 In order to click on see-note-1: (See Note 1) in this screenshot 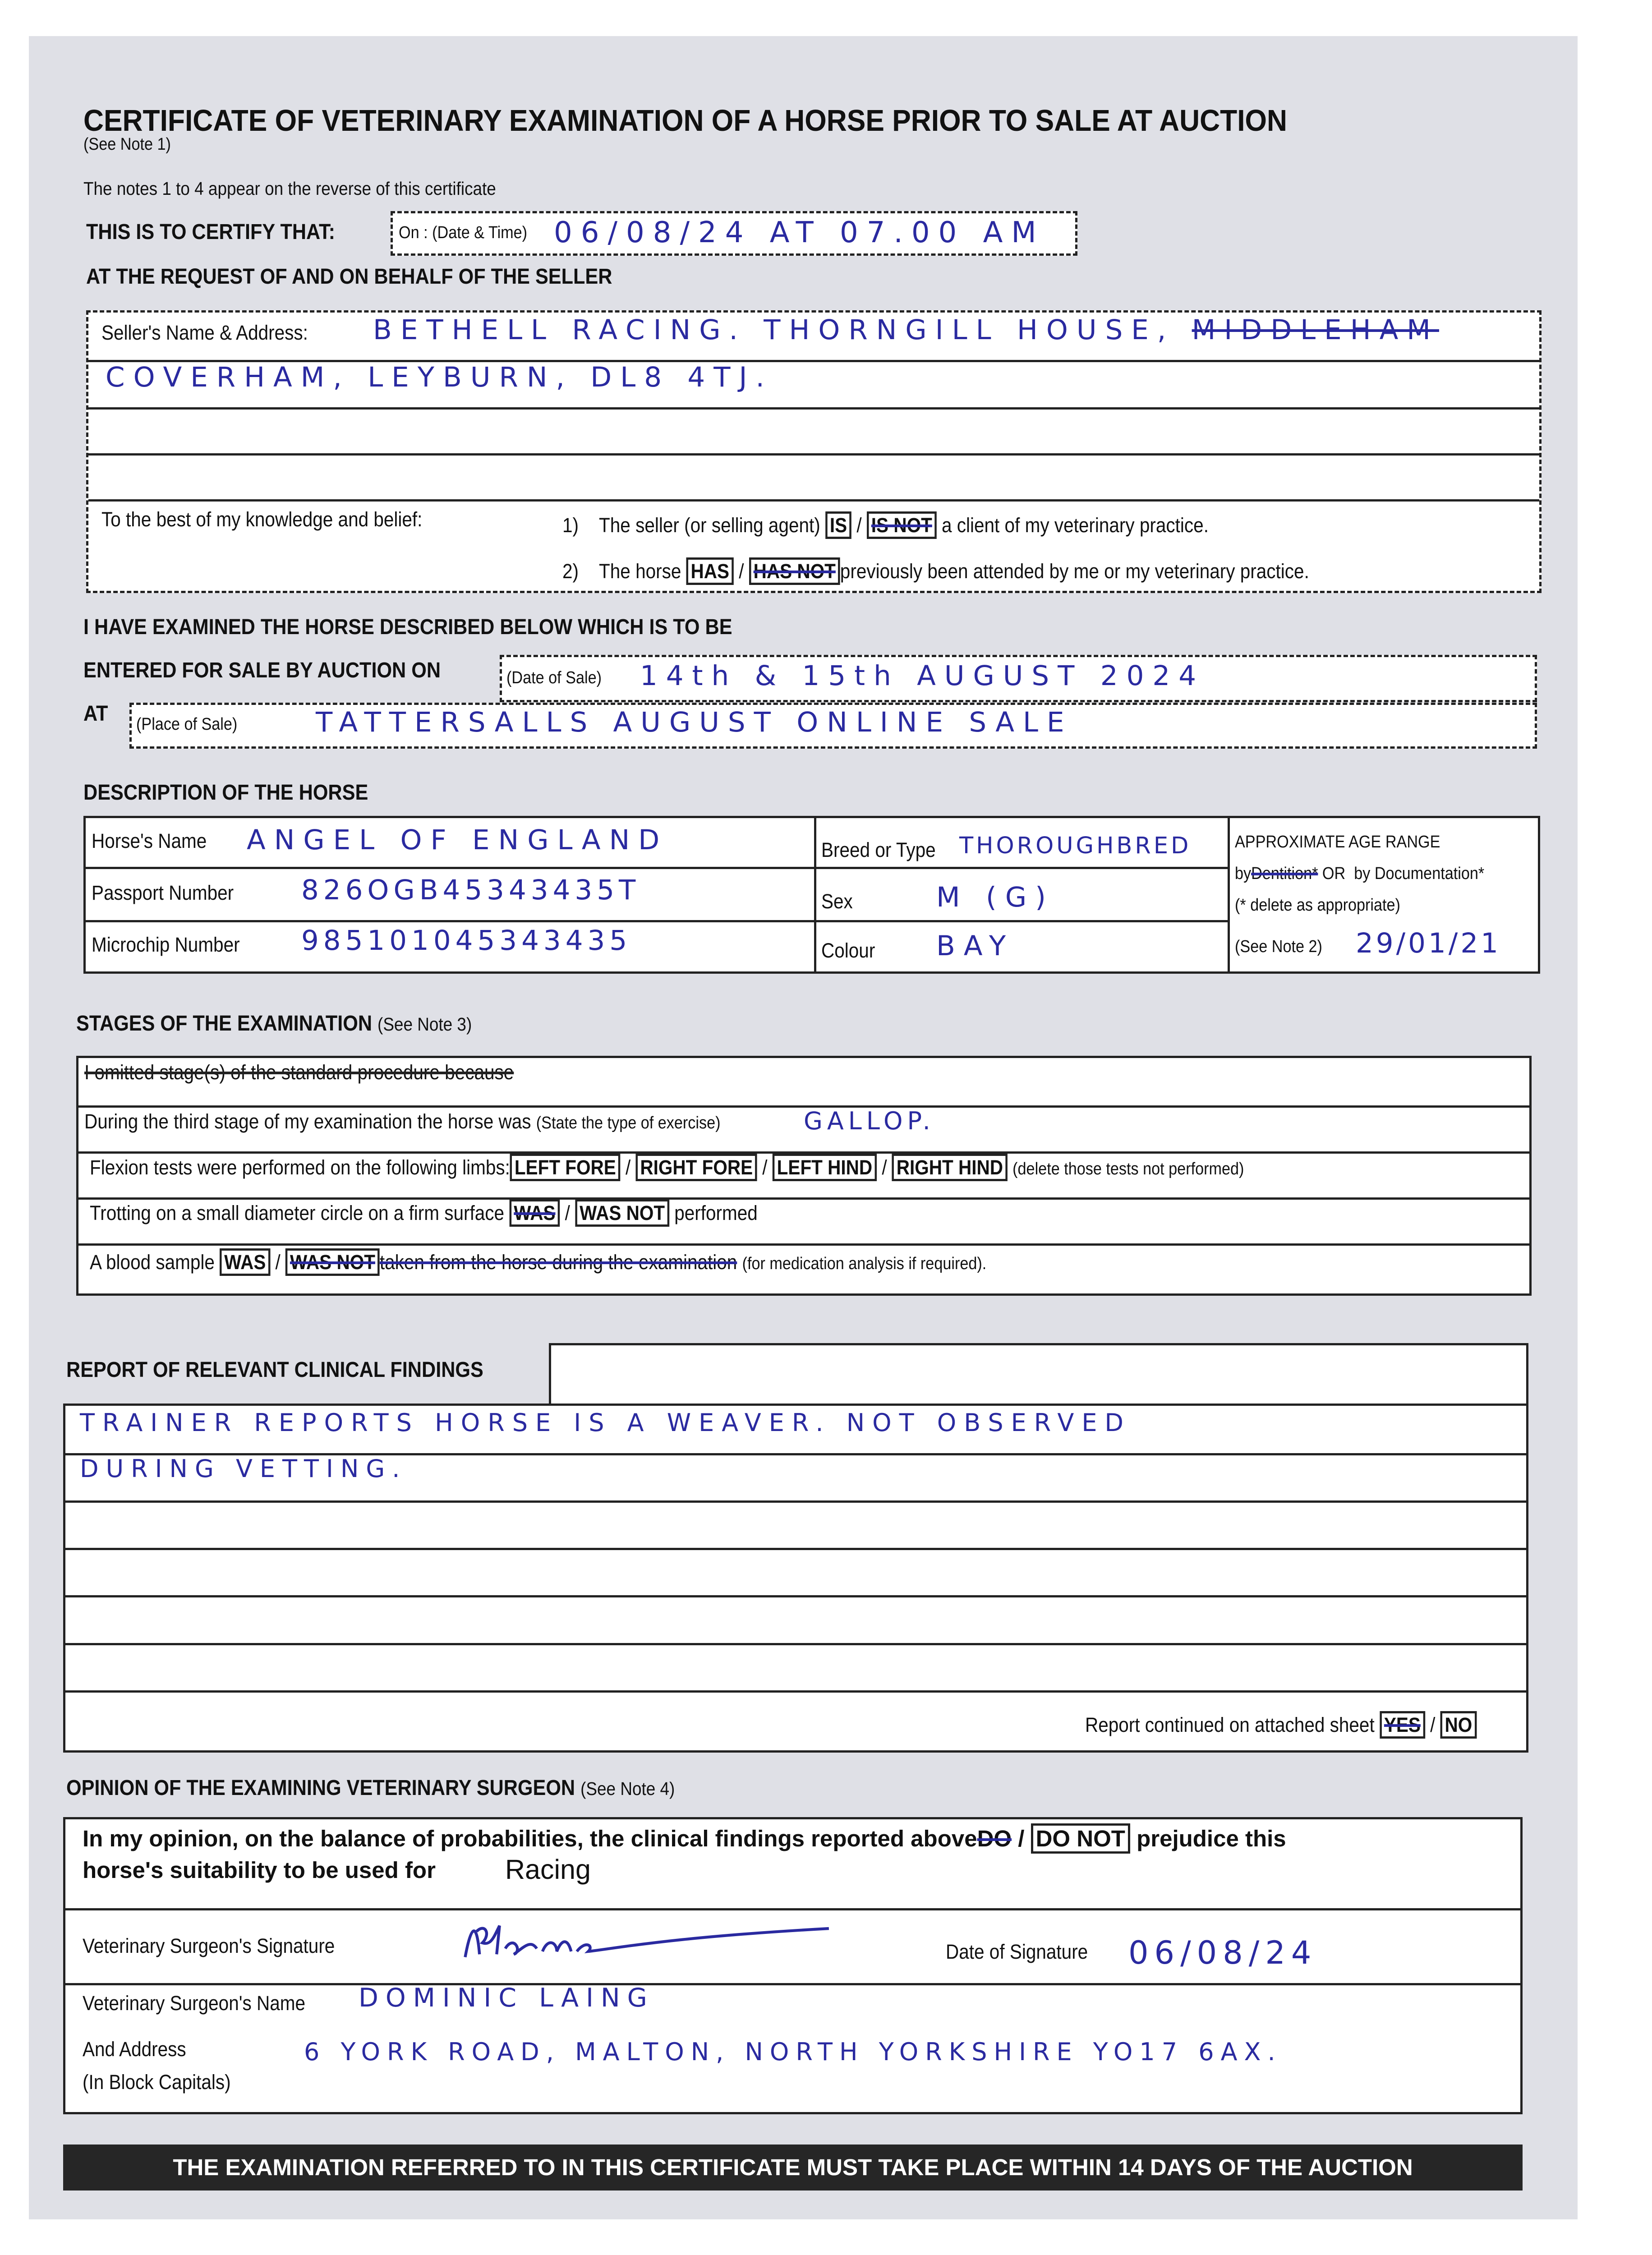, I will do `click(127, 144)`.